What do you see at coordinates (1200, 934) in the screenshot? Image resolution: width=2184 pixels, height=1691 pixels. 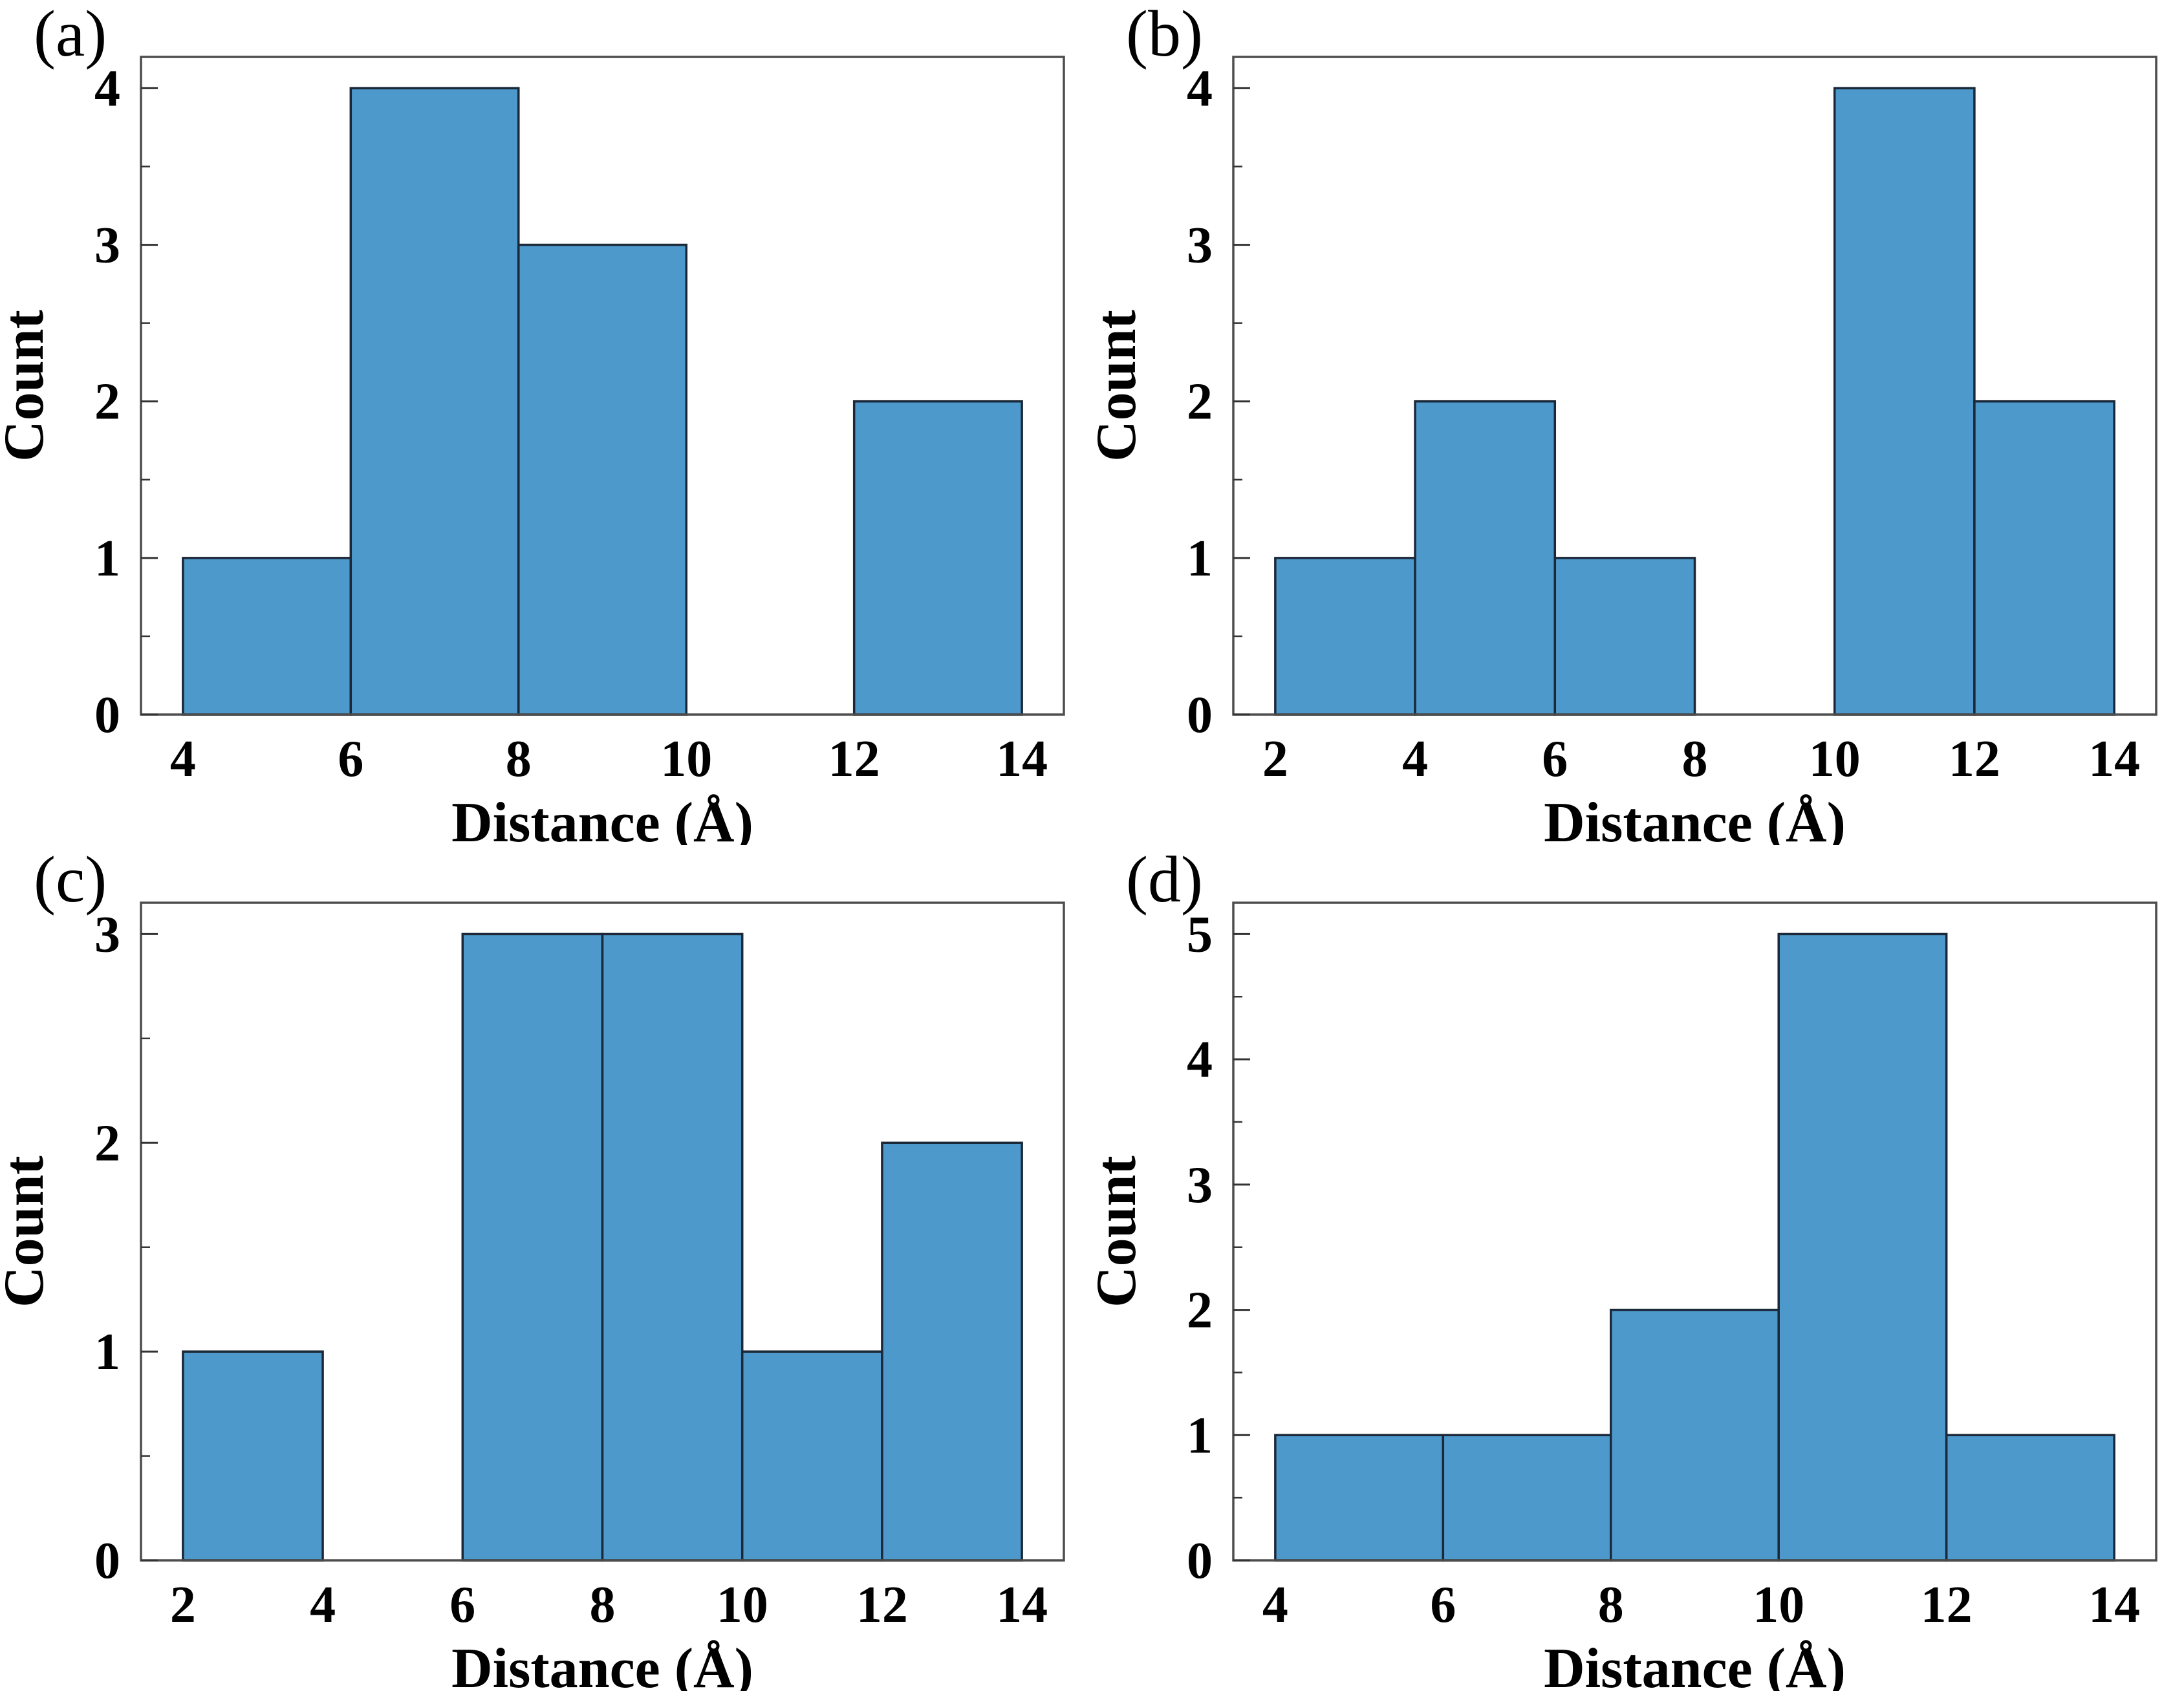 I see `y-tick-label: 5` at bounding box center [1200, 934].